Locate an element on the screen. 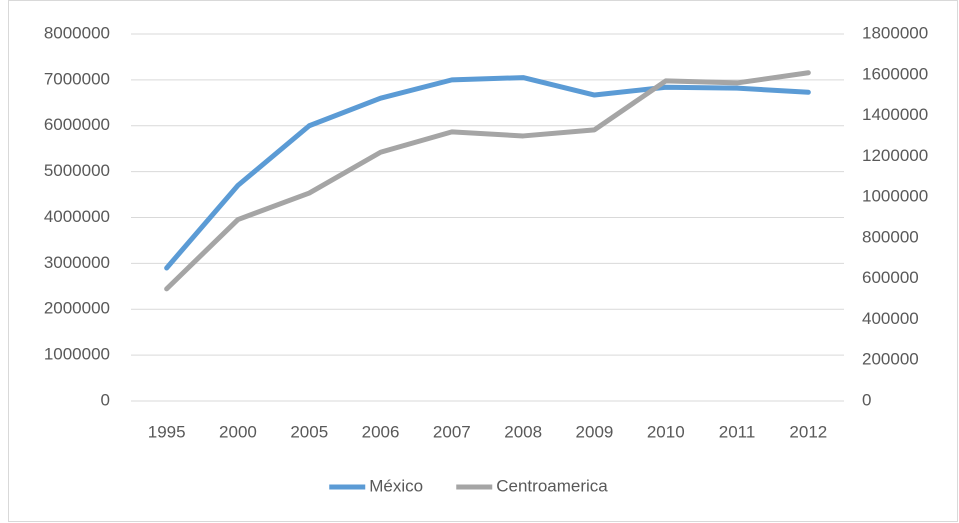 The image size is (959, 523). x-tick-label: 2008 is located at coordinates (523, 431).